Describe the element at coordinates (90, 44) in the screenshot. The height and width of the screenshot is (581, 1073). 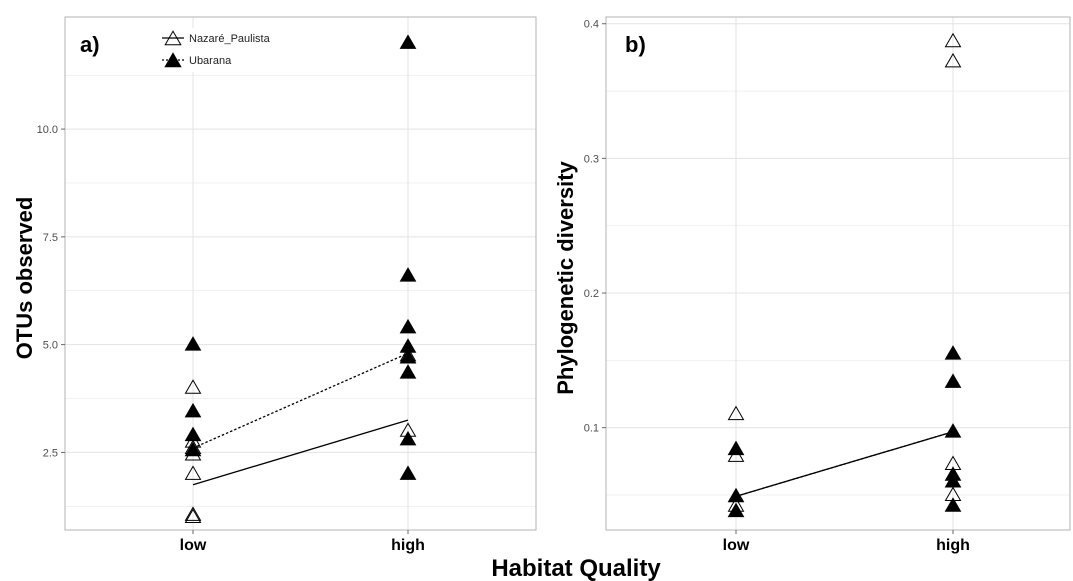
I see `panel-a-label: a)` at that location.